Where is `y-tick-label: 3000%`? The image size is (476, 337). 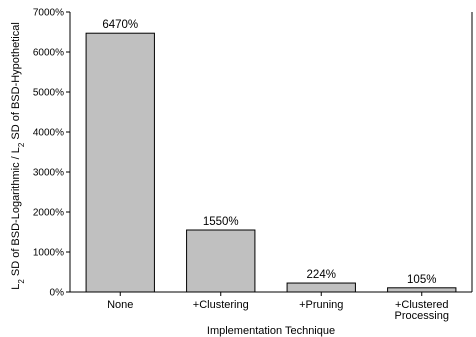 y-tick-label: 3000% is located at coordinates (48, 173).